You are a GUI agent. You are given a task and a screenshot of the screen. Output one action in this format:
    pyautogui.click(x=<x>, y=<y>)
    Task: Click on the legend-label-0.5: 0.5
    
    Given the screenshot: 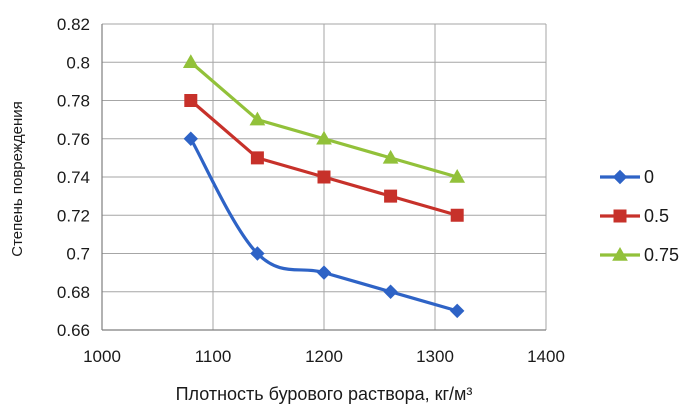 What is the action you would take?
    pyautogui.click(x=656, y=216)
    